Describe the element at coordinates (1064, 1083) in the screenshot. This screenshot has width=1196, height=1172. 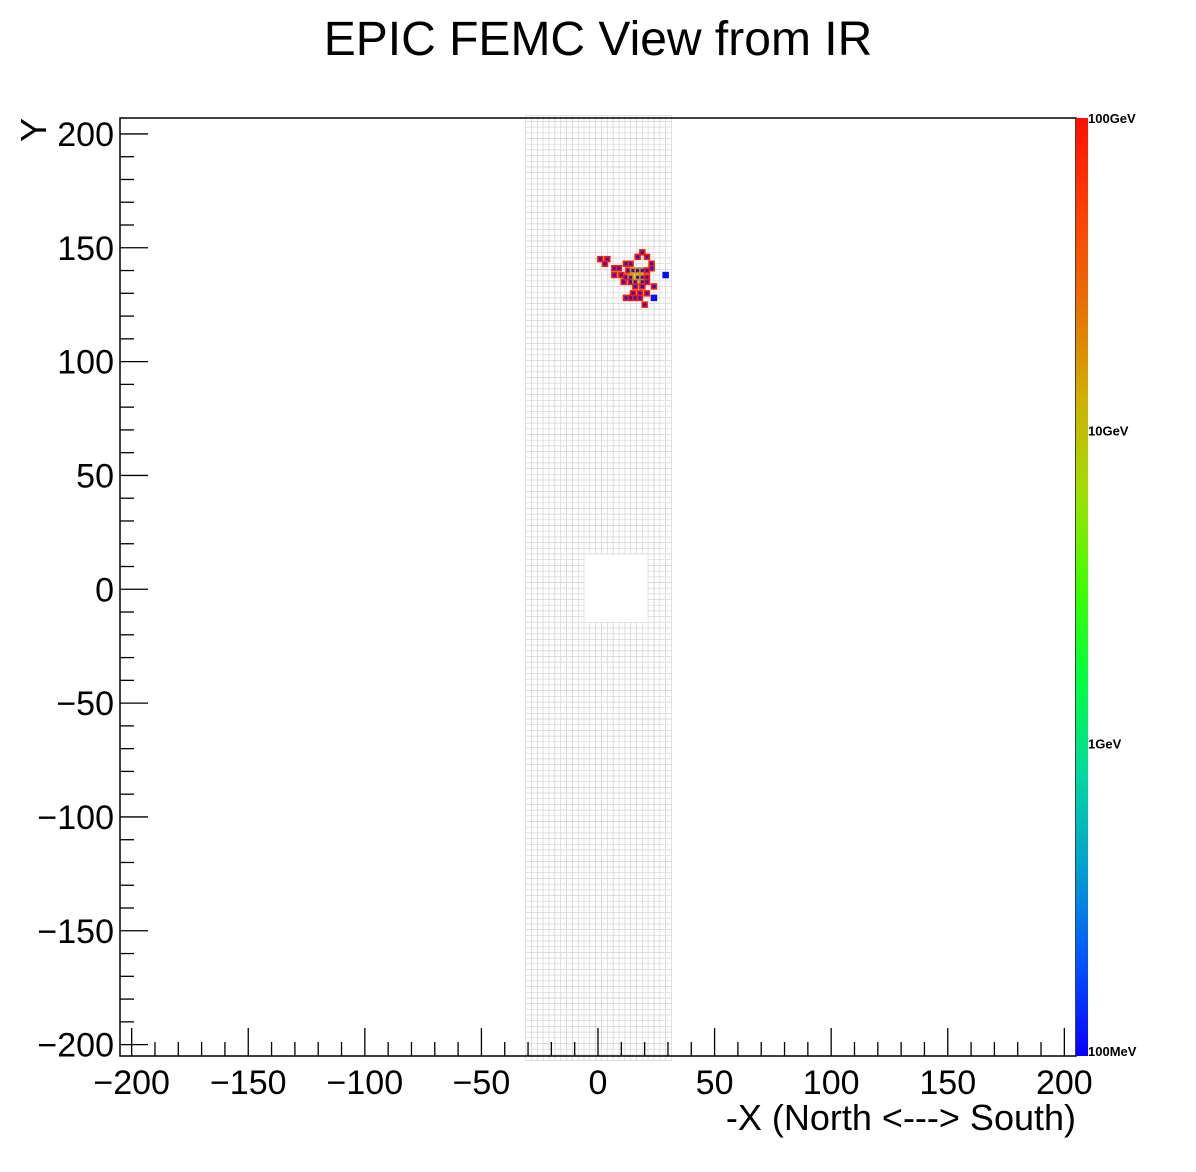
I see `x-tick-label: 200` at that location.